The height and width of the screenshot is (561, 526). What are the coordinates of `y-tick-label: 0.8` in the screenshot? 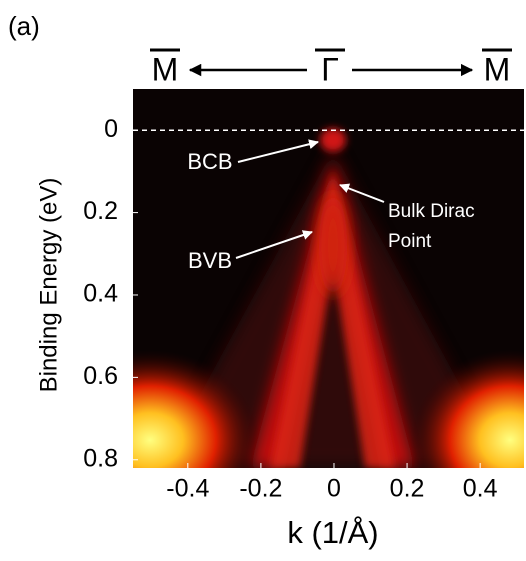 It's located at (100, 458).